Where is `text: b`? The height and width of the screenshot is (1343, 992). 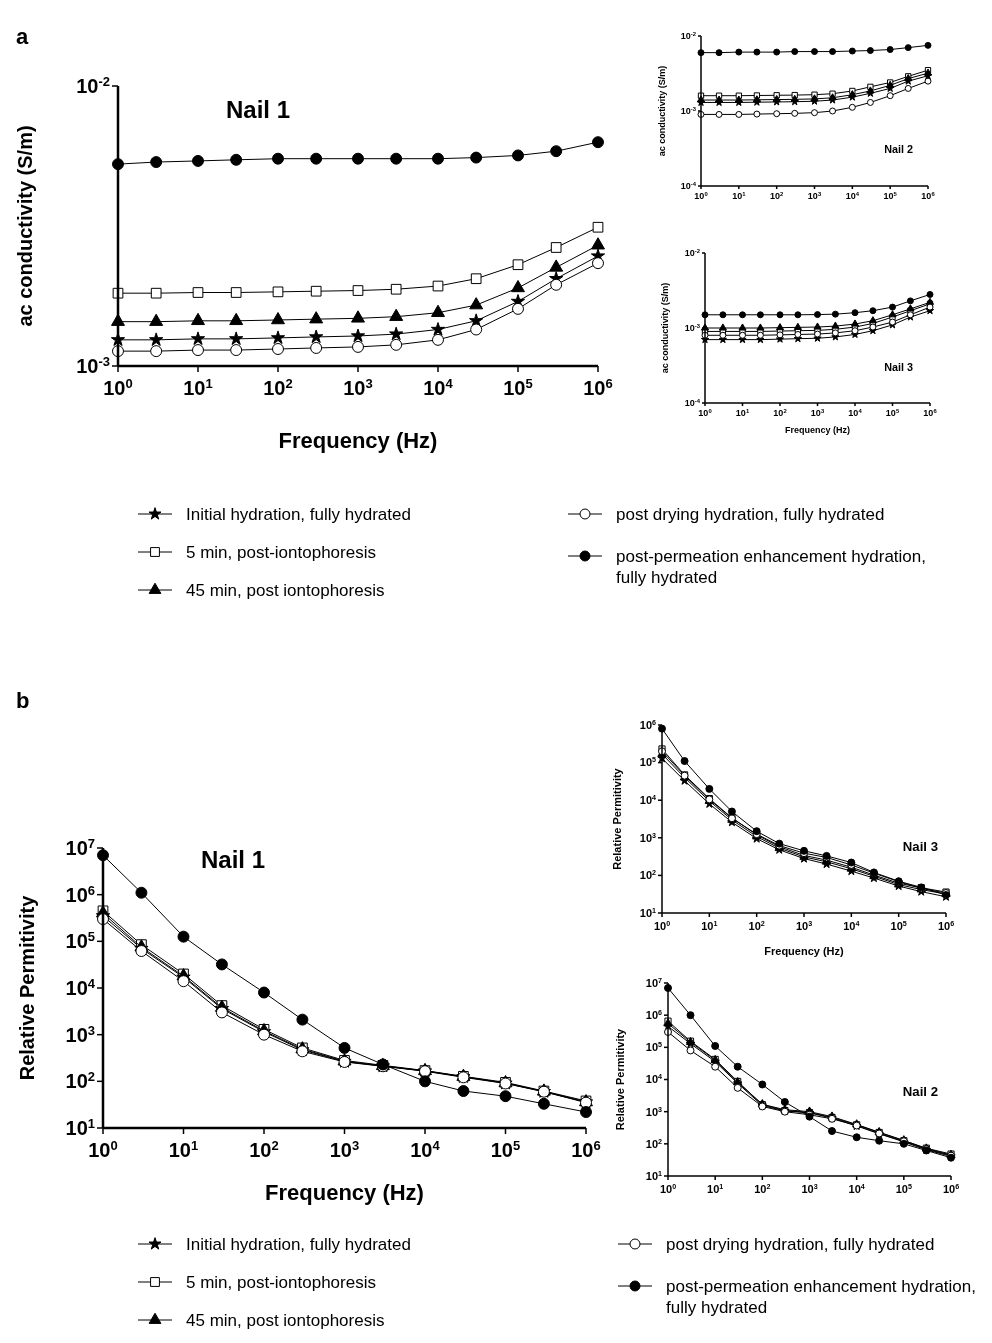
text: b is located at coordinates (23, 700).